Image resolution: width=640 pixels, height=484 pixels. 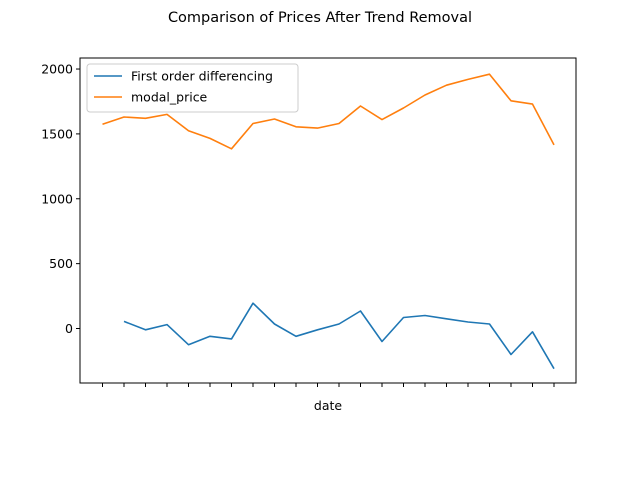 I want to click on x-axis-label: date, so click(x=328, y=405).